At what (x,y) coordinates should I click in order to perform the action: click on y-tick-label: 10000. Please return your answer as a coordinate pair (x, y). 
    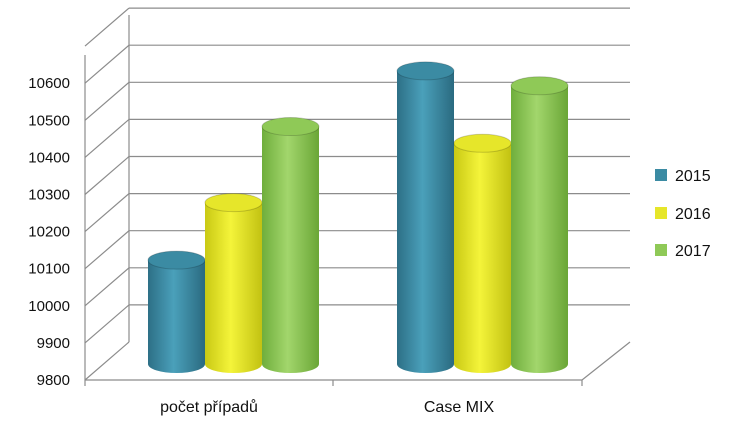
    Looking at the image, I should click on (49, 306).